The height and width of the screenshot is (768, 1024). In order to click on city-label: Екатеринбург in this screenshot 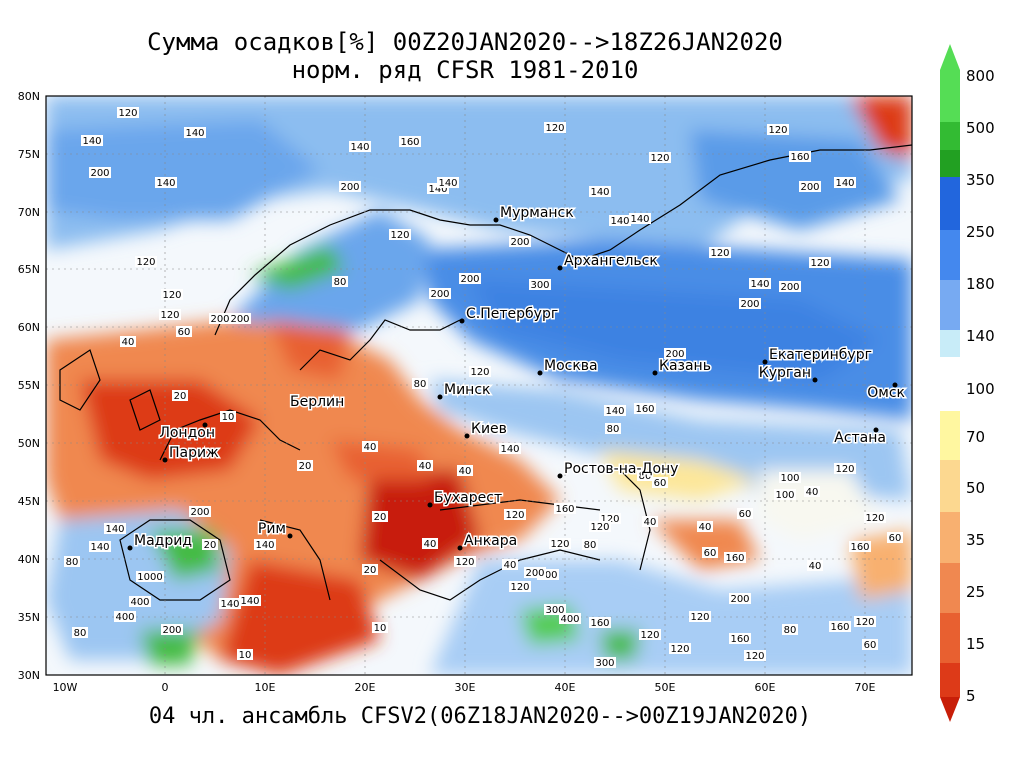, I will do `click(820, 355)`.